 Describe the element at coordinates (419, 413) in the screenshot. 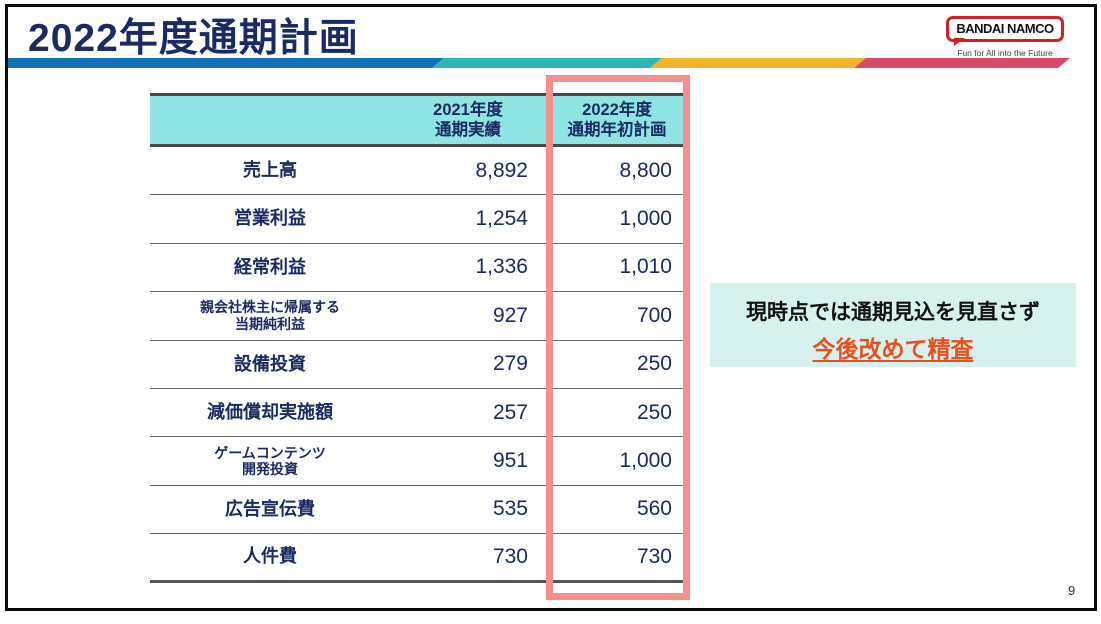

I see `table-row: 減価償却実施額 257 250` at that location.